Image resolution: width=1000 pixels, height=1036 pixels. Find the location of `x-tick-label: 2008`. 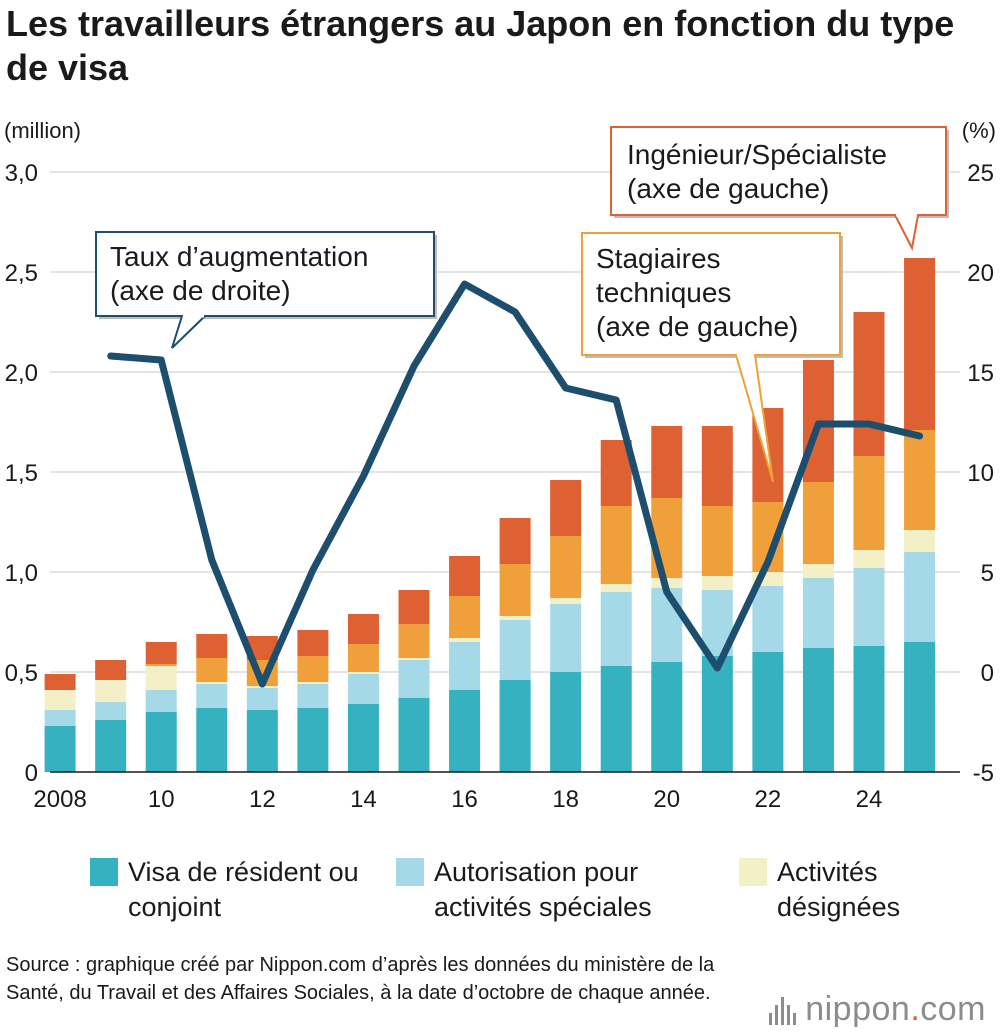

x-tick-label: 2008 is located at coordinates (59, 799).